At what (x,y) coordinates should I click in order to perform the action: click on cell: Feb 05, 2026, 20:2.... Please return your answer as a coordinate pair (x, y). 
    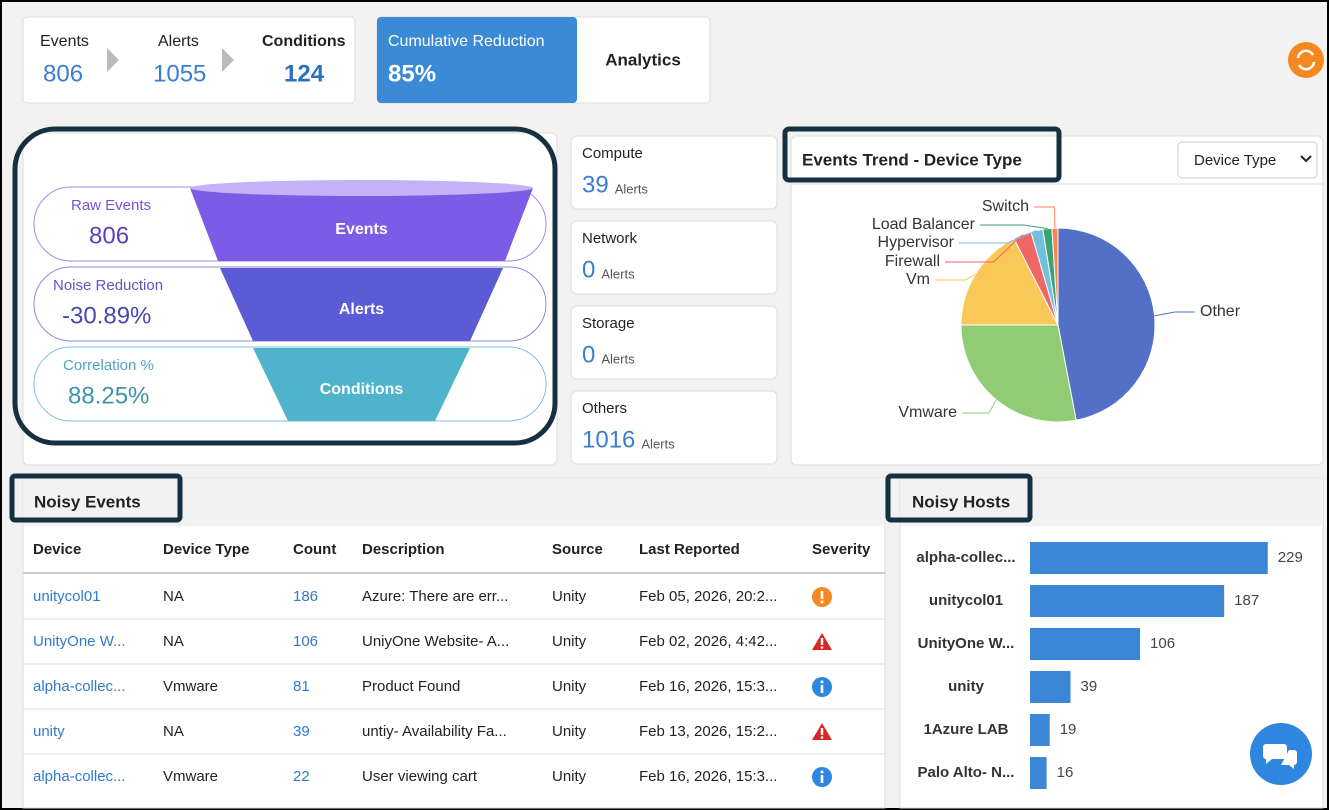
    Looking at the image, I should click on (708, 596).